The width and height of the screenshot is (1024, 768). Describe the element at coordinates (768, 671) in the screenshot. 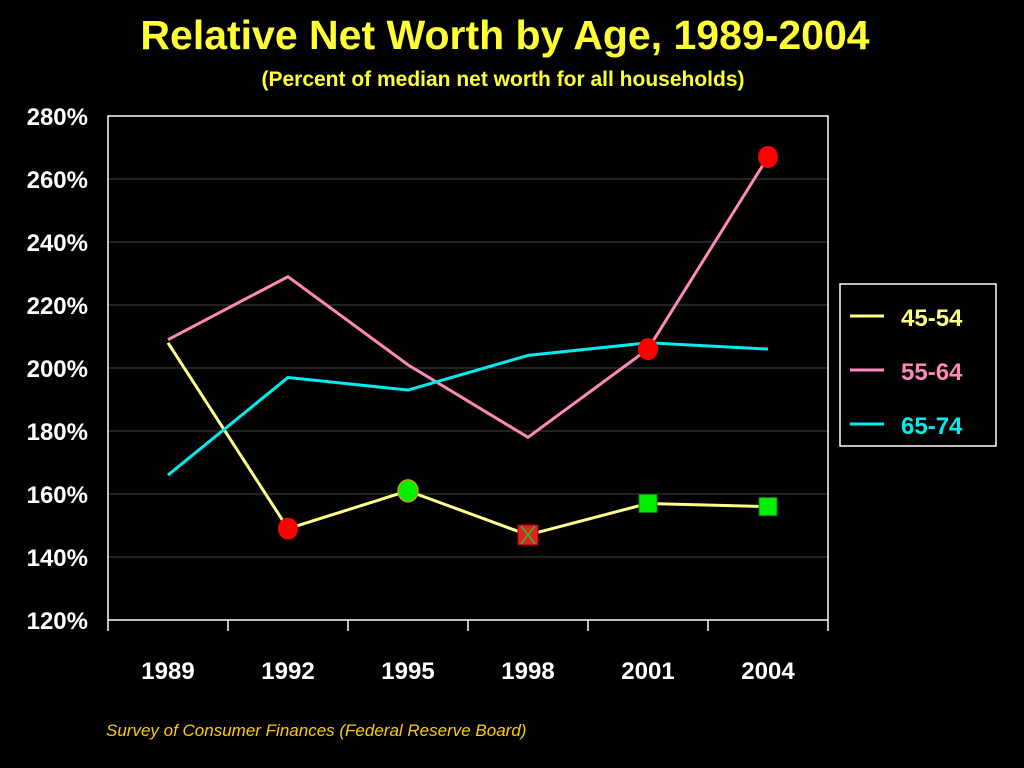

I see `x-tick-label: 2004` at that location.